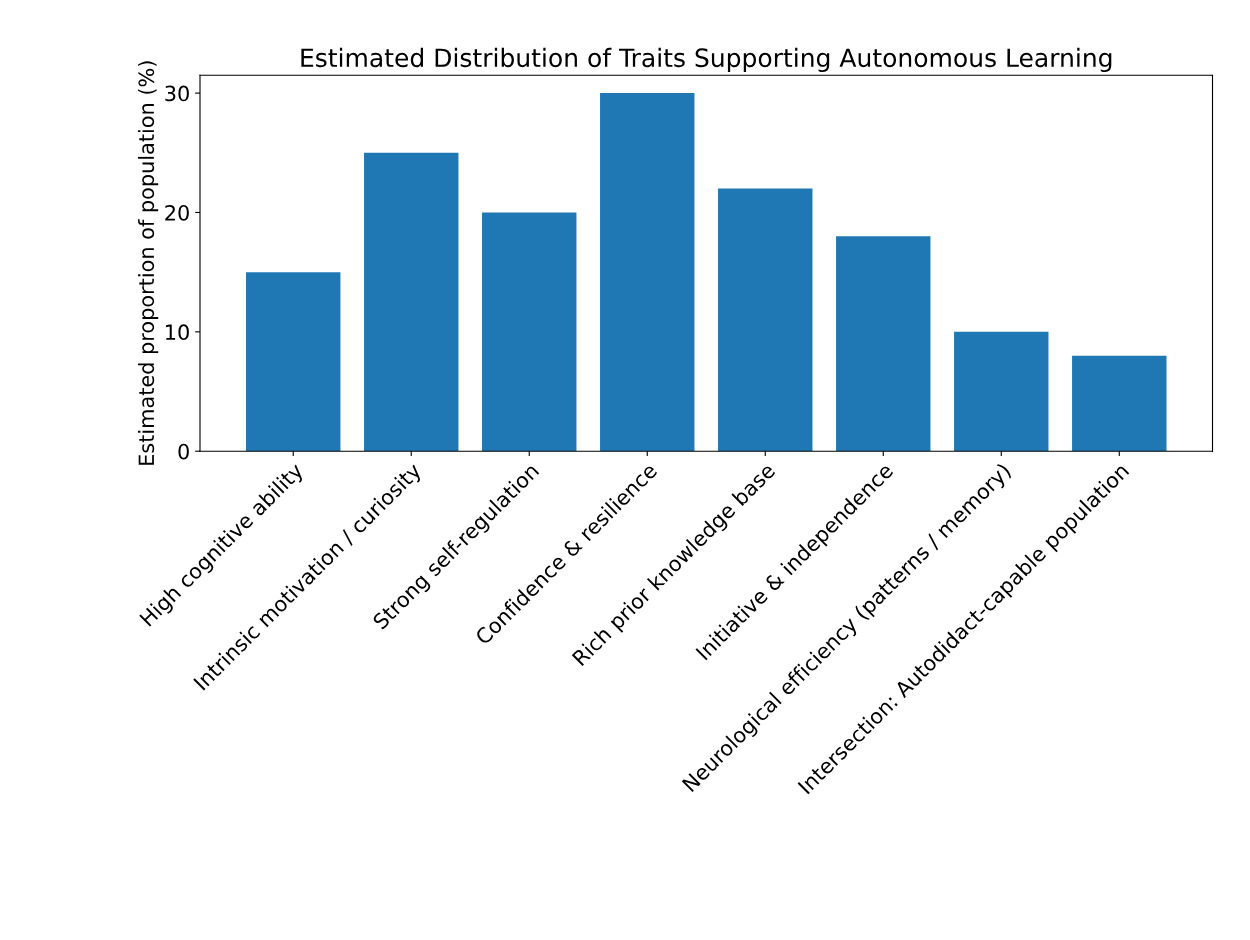 The width and height of the screenshot is (1250, 940). I want to click on chart-title: Estimated Distribution of Traits Supporting Autonomous Learning, so click(706, 60).